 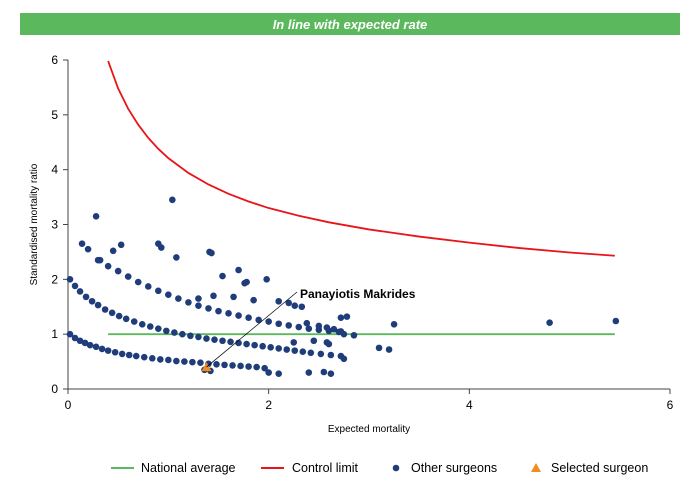 I want to click on legend-label: Other surgeons, so click(x=454, y=468).